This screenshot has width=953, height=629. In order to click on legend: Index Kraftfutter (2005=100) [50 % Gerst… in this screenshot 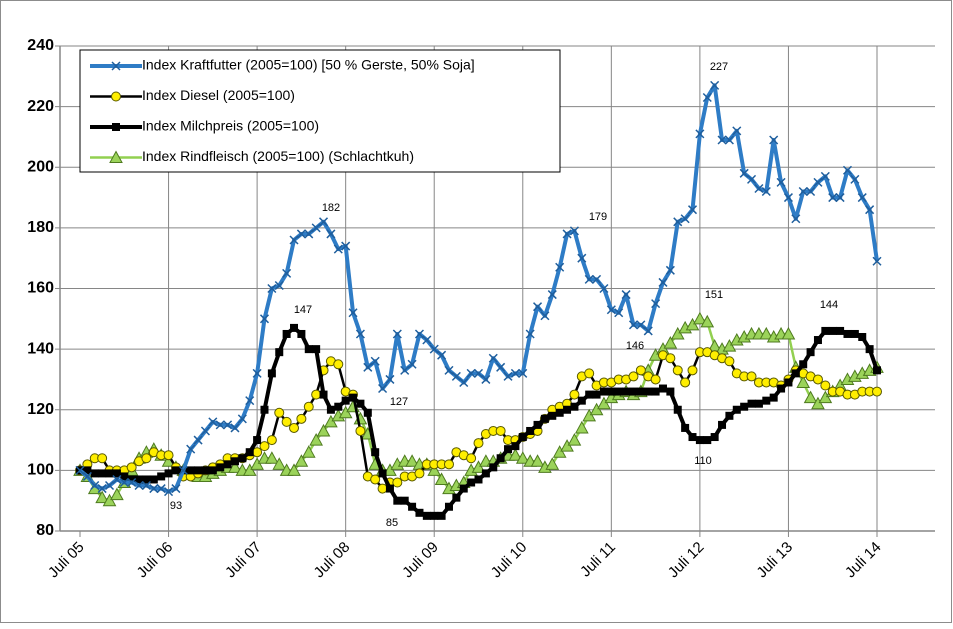, I will do `click(320, 111)`.